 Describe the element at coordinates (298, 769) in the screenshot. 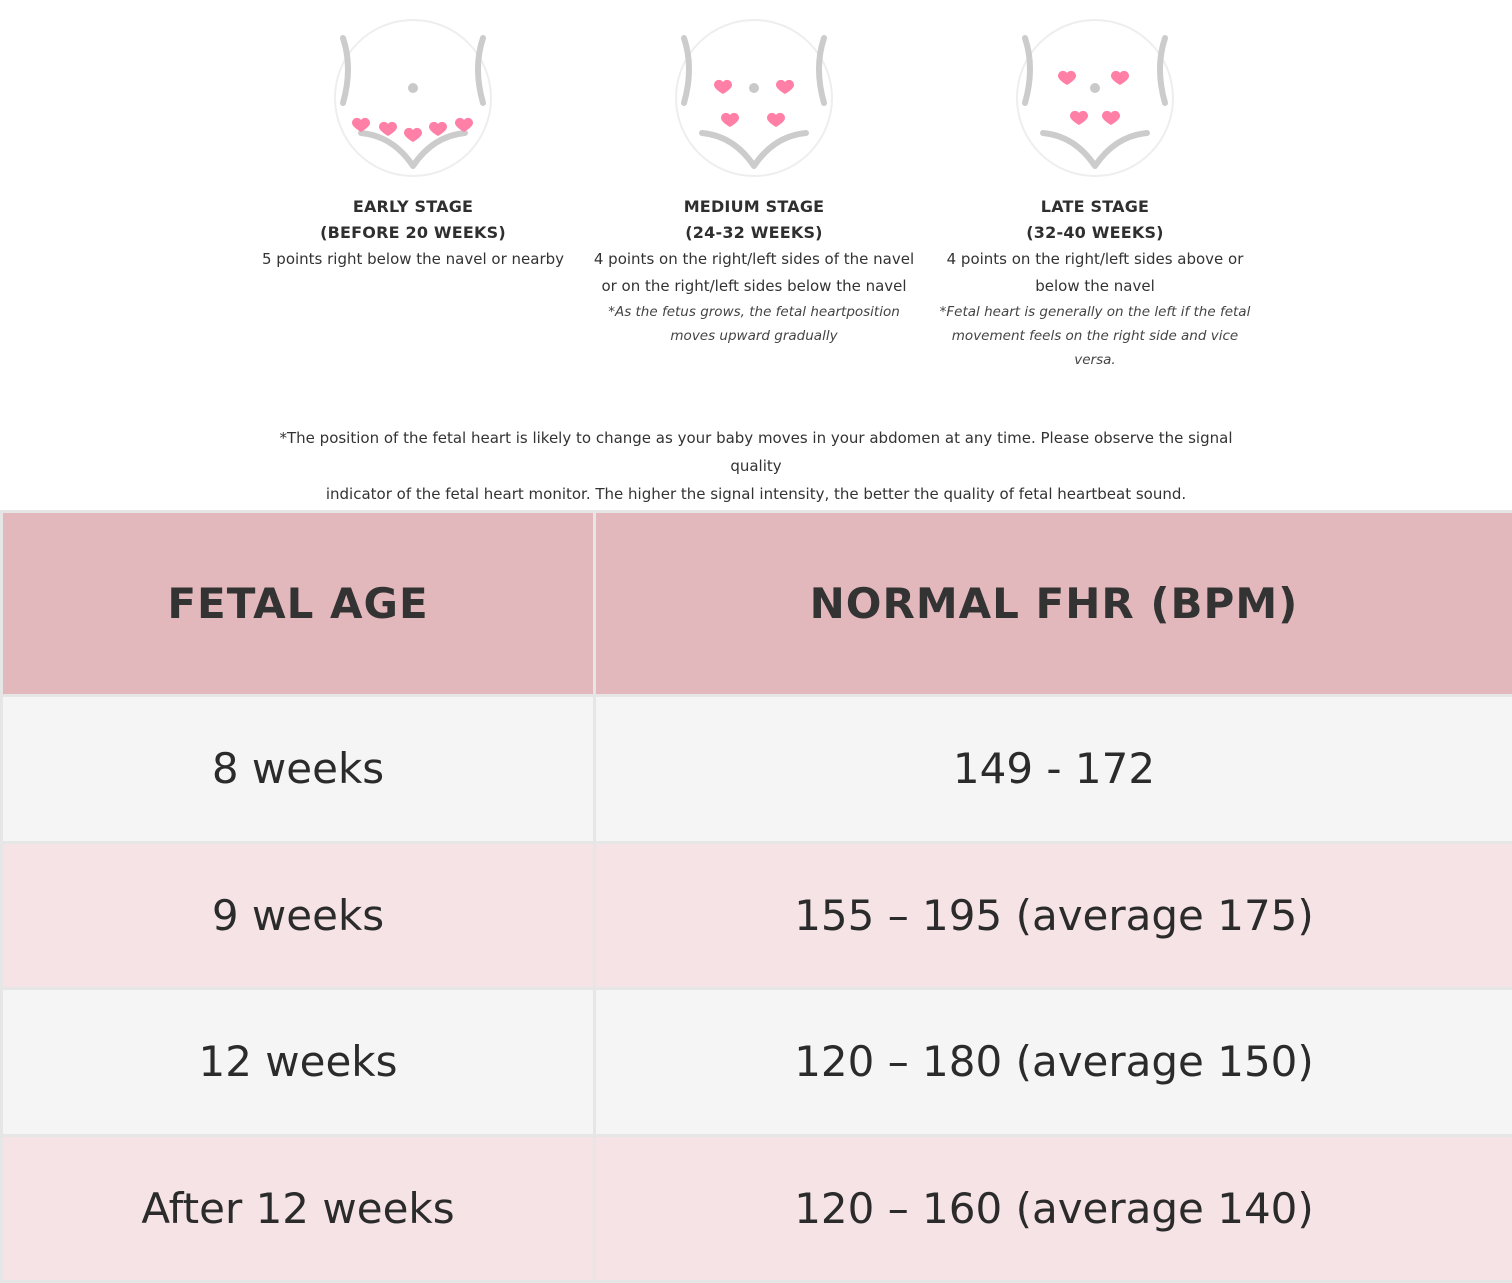

I see `cell-fetal-age: 8 weeks` at that location.